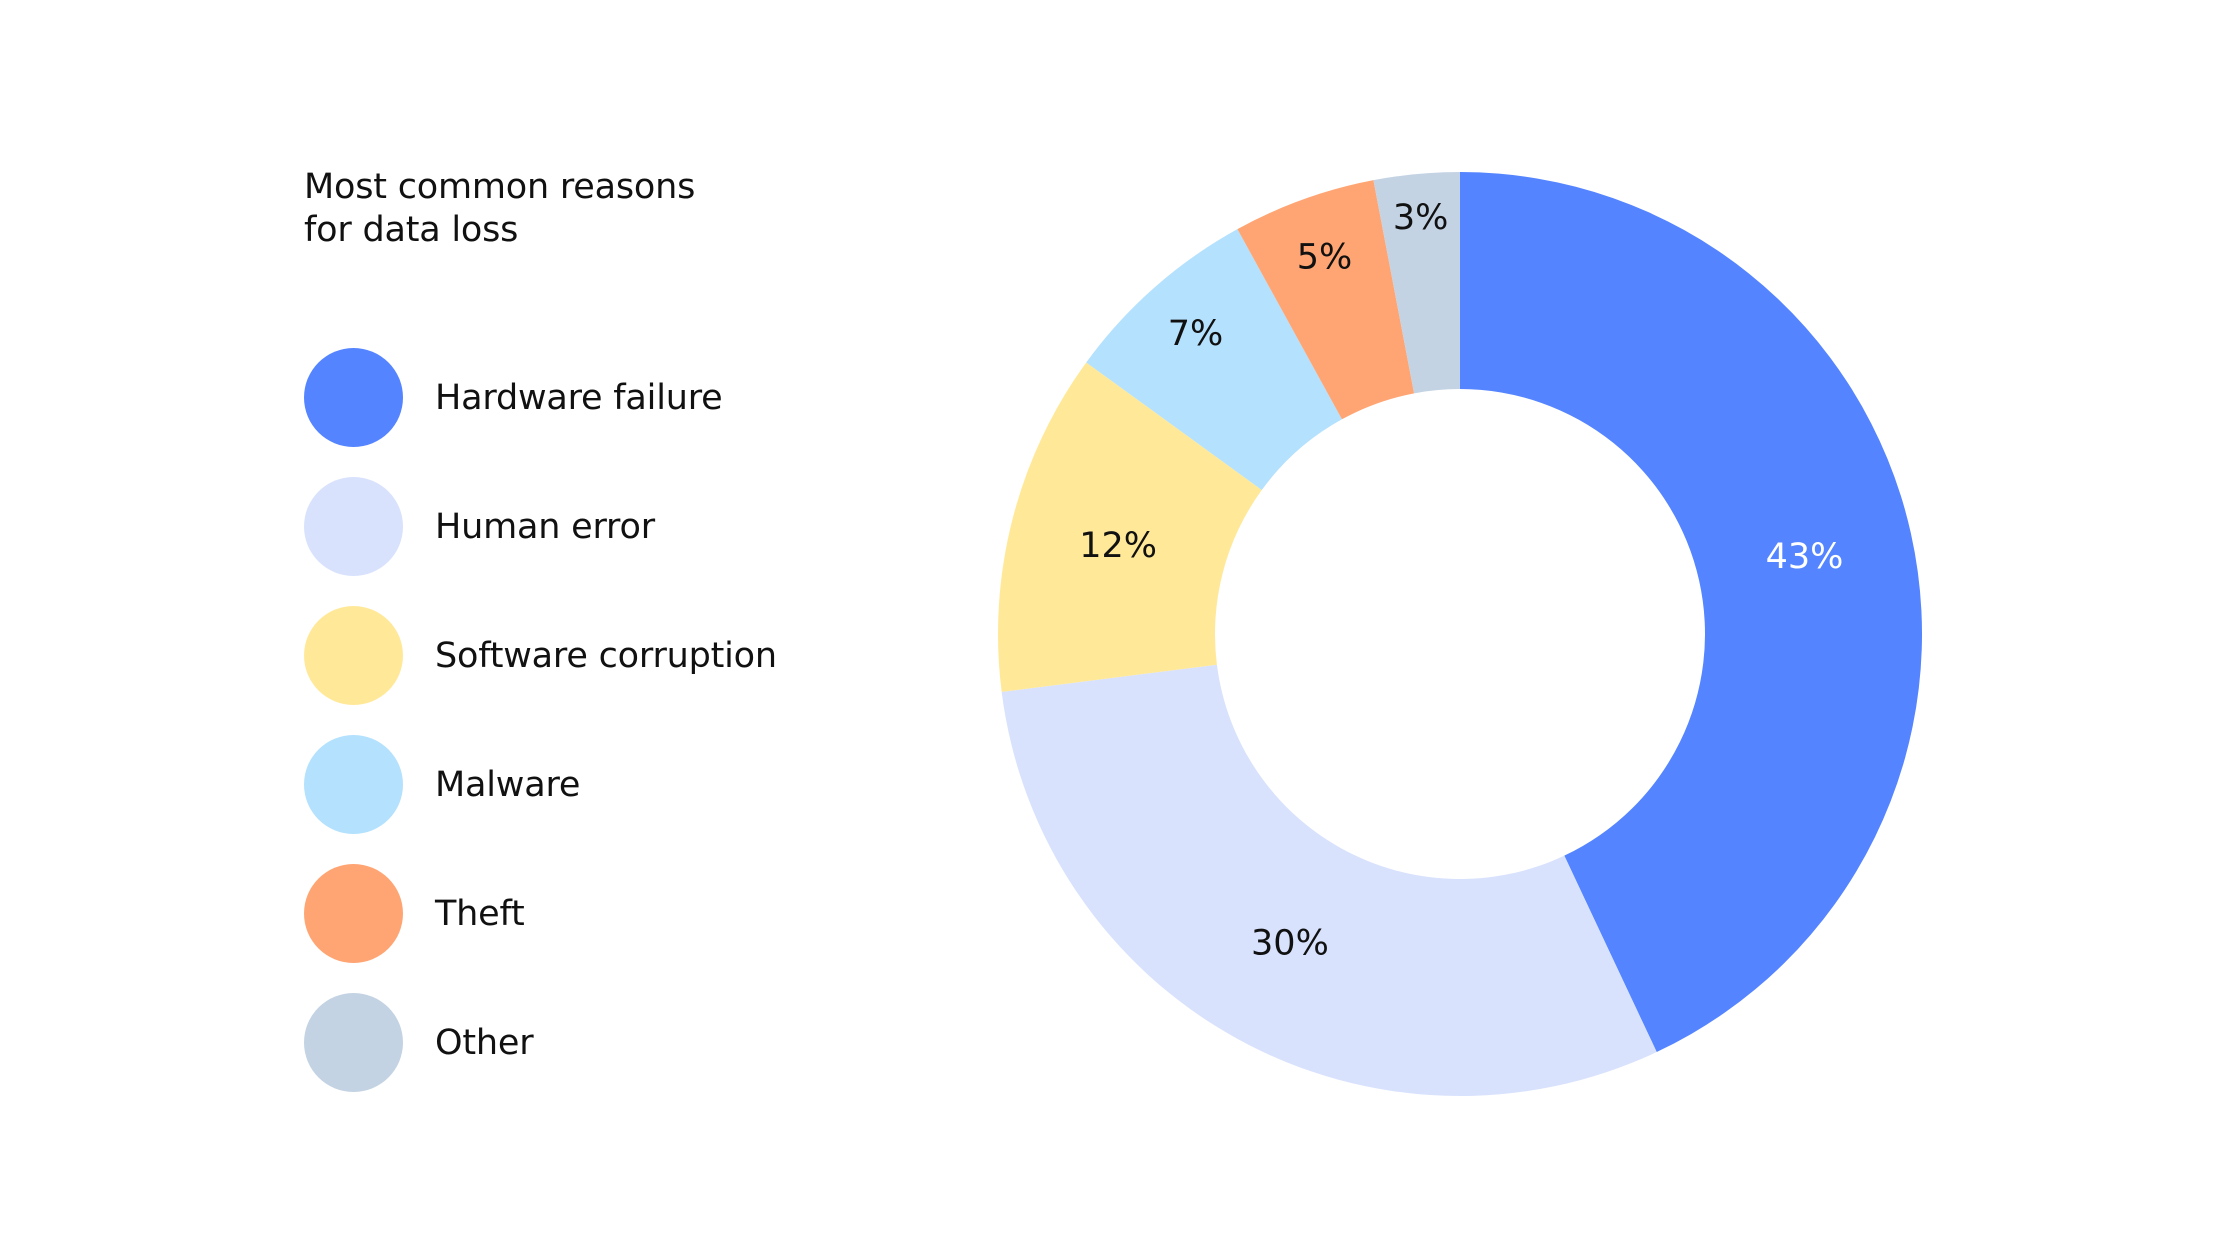 This screenshot has width=2240, height=1260. What do you see at coordinates (1329, 880) in the screenshot?
I see `slice-human-error` at bounding box center [1329, 880].